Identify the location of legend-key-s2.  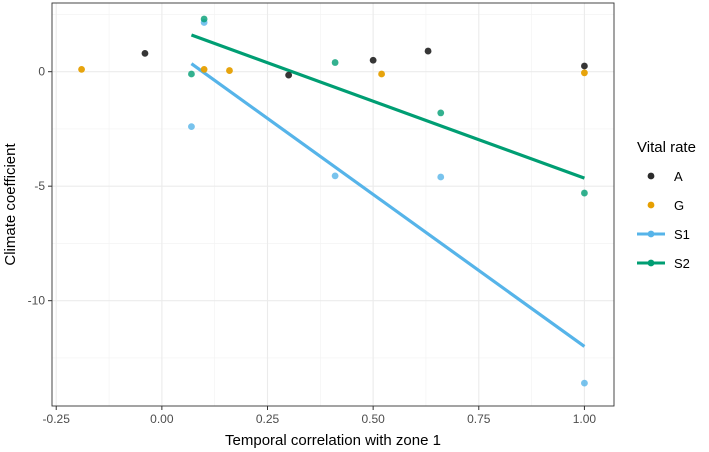
(651, 263).